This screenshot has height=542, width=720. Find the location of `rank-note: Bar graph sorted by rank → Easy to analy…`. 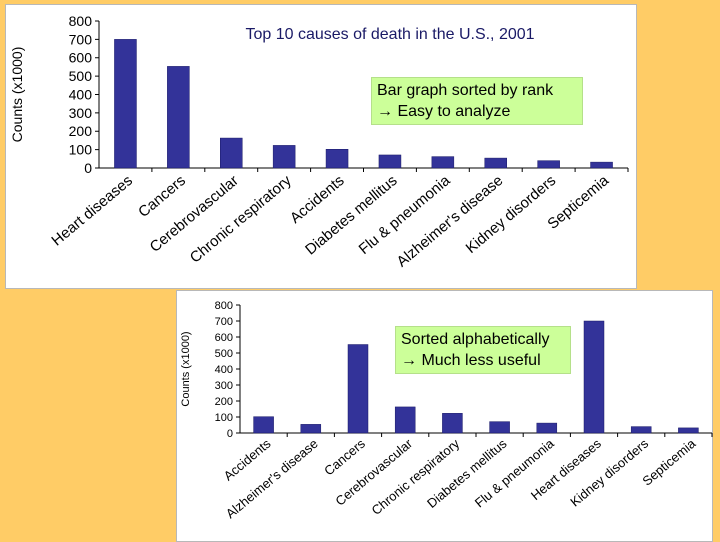

rank-note: Bar graph sorted by rank → Easy to analy… is located at coordinates (477, 101).